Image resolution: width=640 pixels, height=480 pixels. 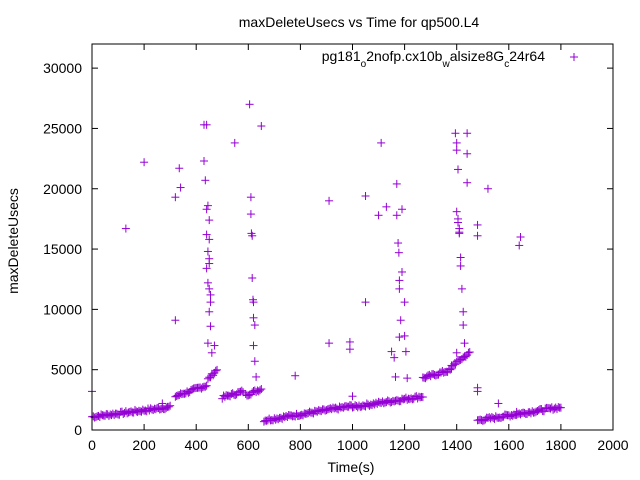 I want to click on y-tick-label: 25000, so click(x=62, y=128).